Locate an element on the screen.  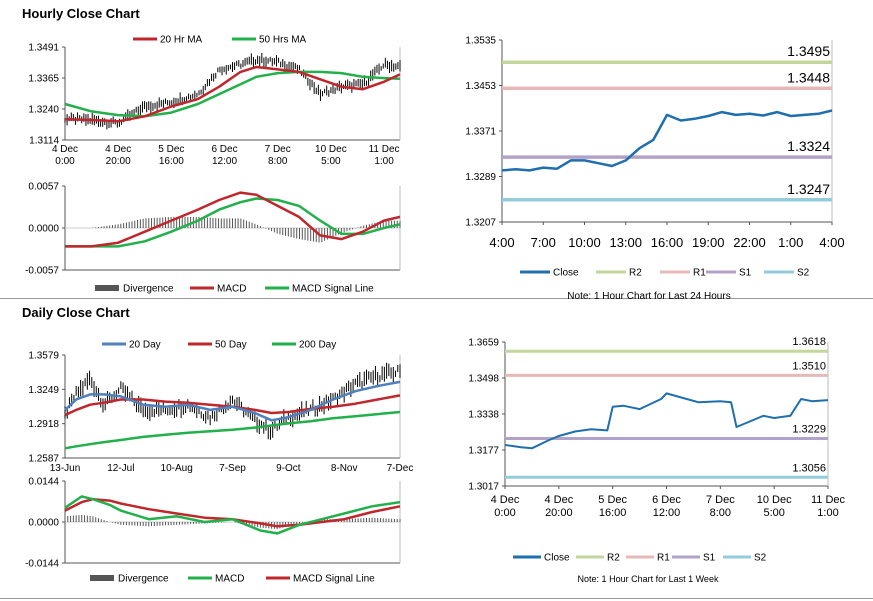
daily-price-ytick-label: 1.3249 is located at coordinates (43, 390).